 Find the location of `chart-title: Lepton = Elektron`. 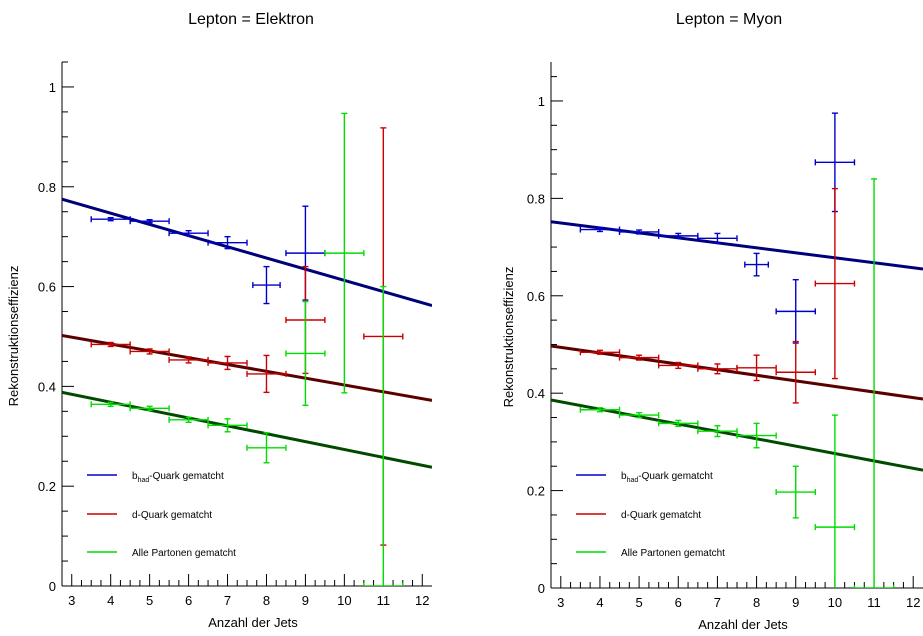

chart-title: Lepton = Elektron is located at coordinates (251, 19).